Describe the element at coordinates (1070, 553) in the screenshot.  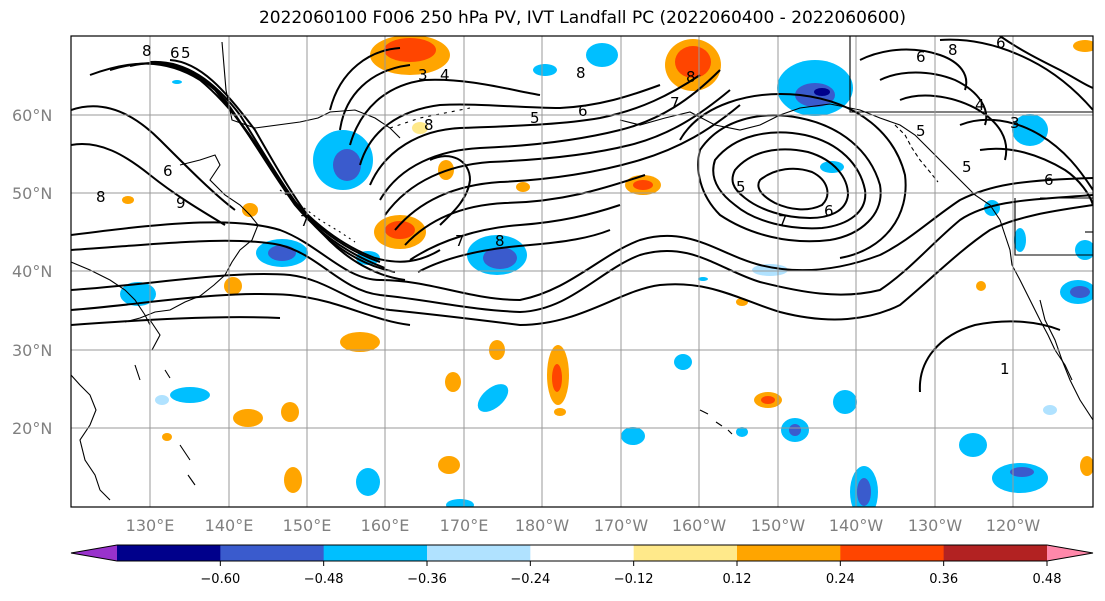
I see `colorbar-extend-high` at that location.